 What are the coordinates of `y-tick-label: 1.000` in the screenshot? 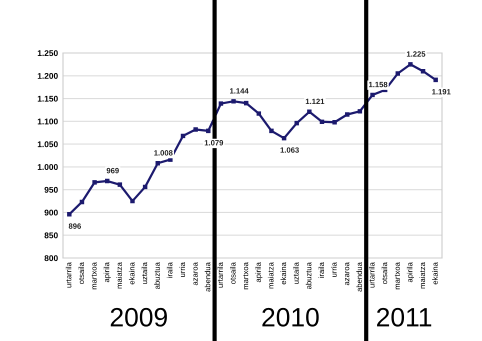 It's located at (48, 167).